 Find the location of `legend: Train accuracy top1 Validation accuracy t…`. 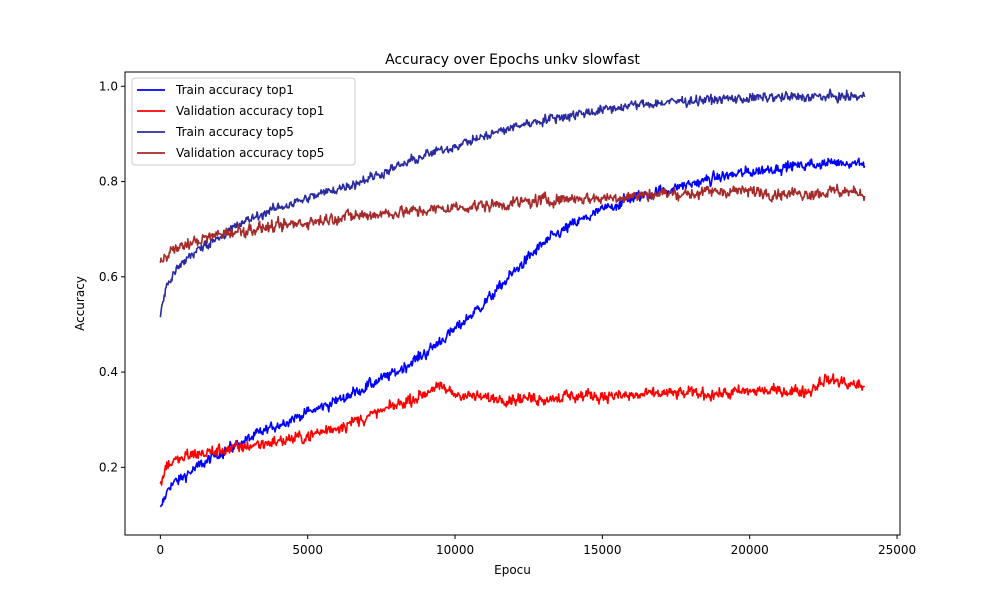

legend: Train accuracy top1 Validation accuracy t… is located at coordinates (243, 121).